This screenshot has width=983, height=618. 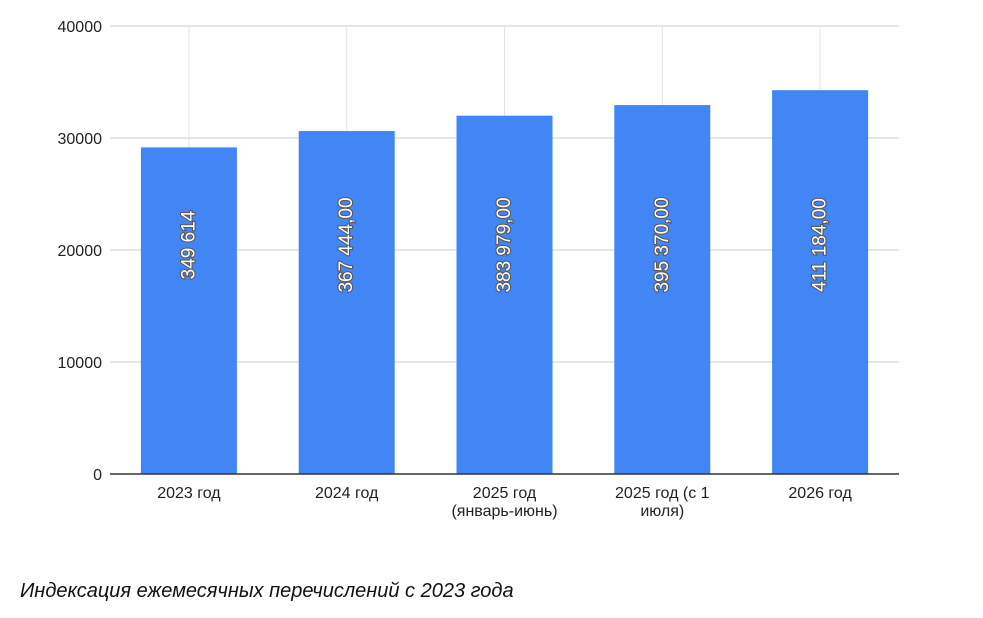 I want to click on bar-data-label: 383 979,00, so click(x=504, y=244).